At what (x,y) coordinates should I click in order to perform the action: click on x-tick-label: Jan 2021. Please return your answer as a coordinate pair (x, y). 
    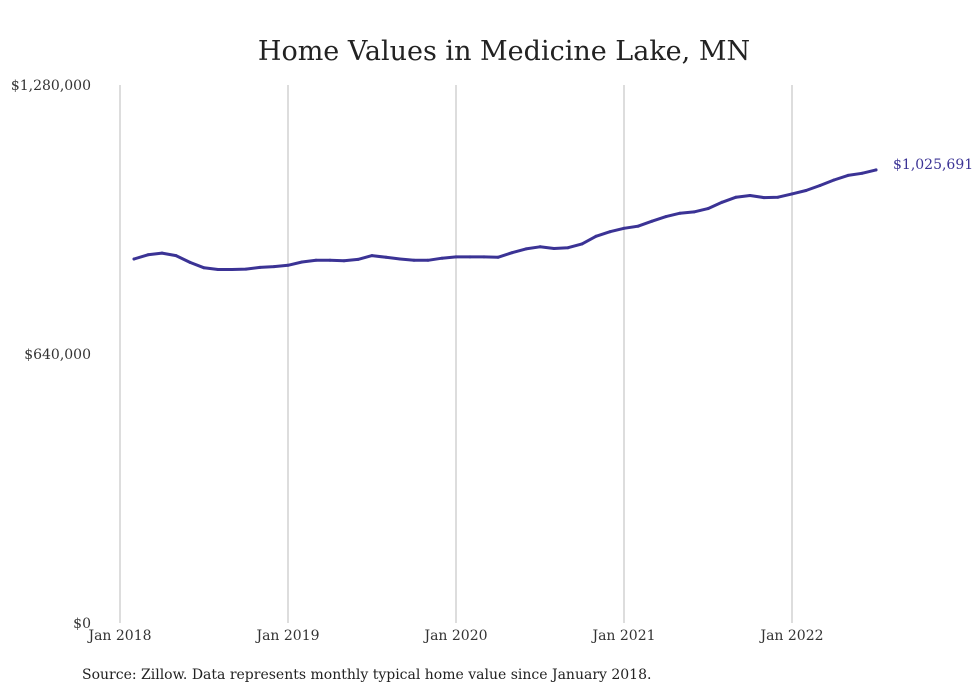
    Looking at the image, I should click on (622, 636).